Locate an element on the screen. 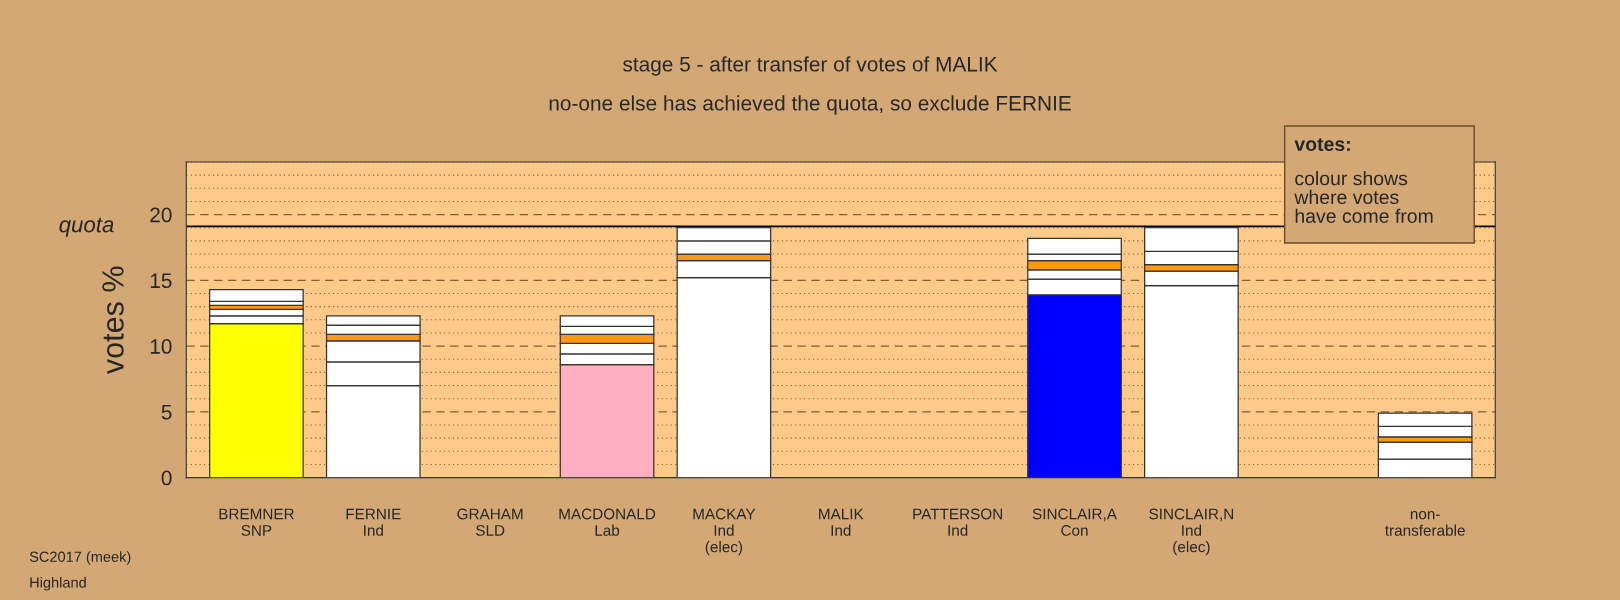  y-axis-title: votes % is located at coordinates (113, 320).